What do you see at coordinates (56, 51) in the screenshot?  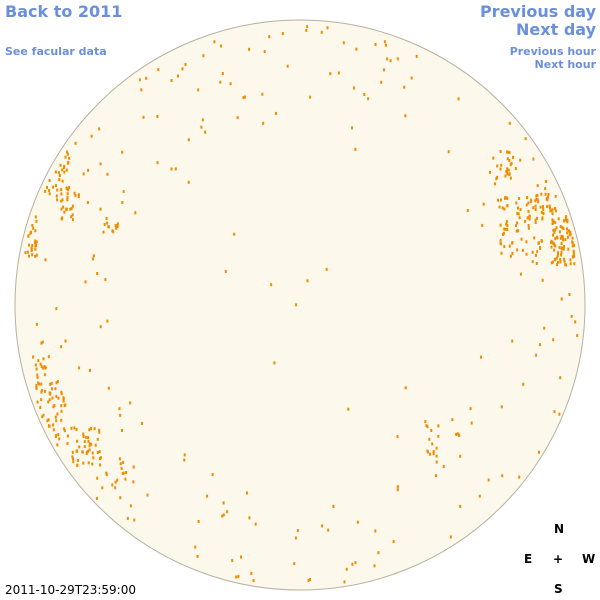 I see `facular-link: See facular data` at bounding box center [56, 51].